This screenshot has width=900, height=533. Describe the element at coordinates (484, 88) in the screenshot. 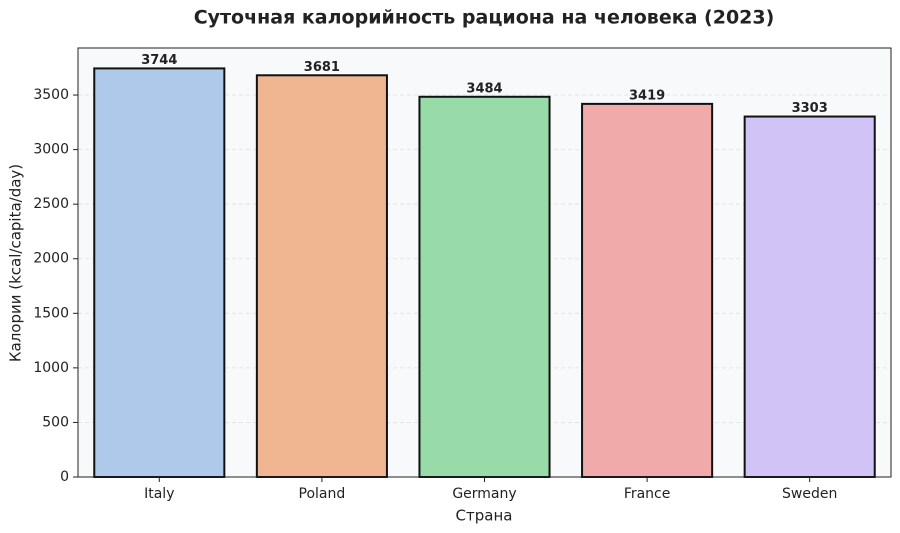

I see `data-label: 3484` at that location.